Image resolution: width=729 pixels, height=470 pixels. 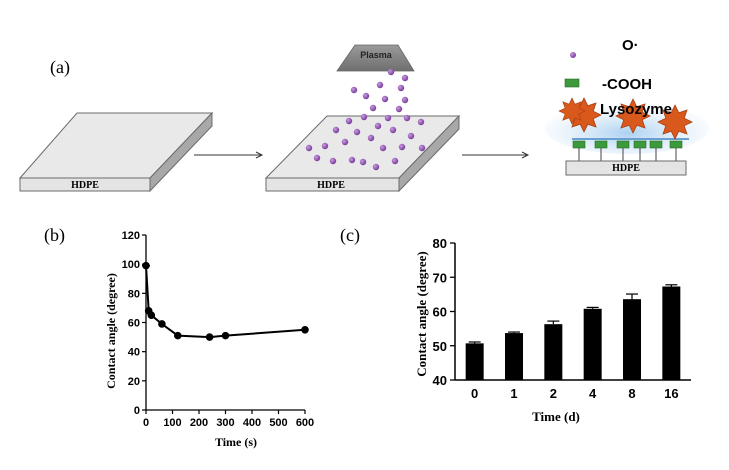 I want to click on y-ticks: 40 50 60 70 80, so click(x=444, y=312).